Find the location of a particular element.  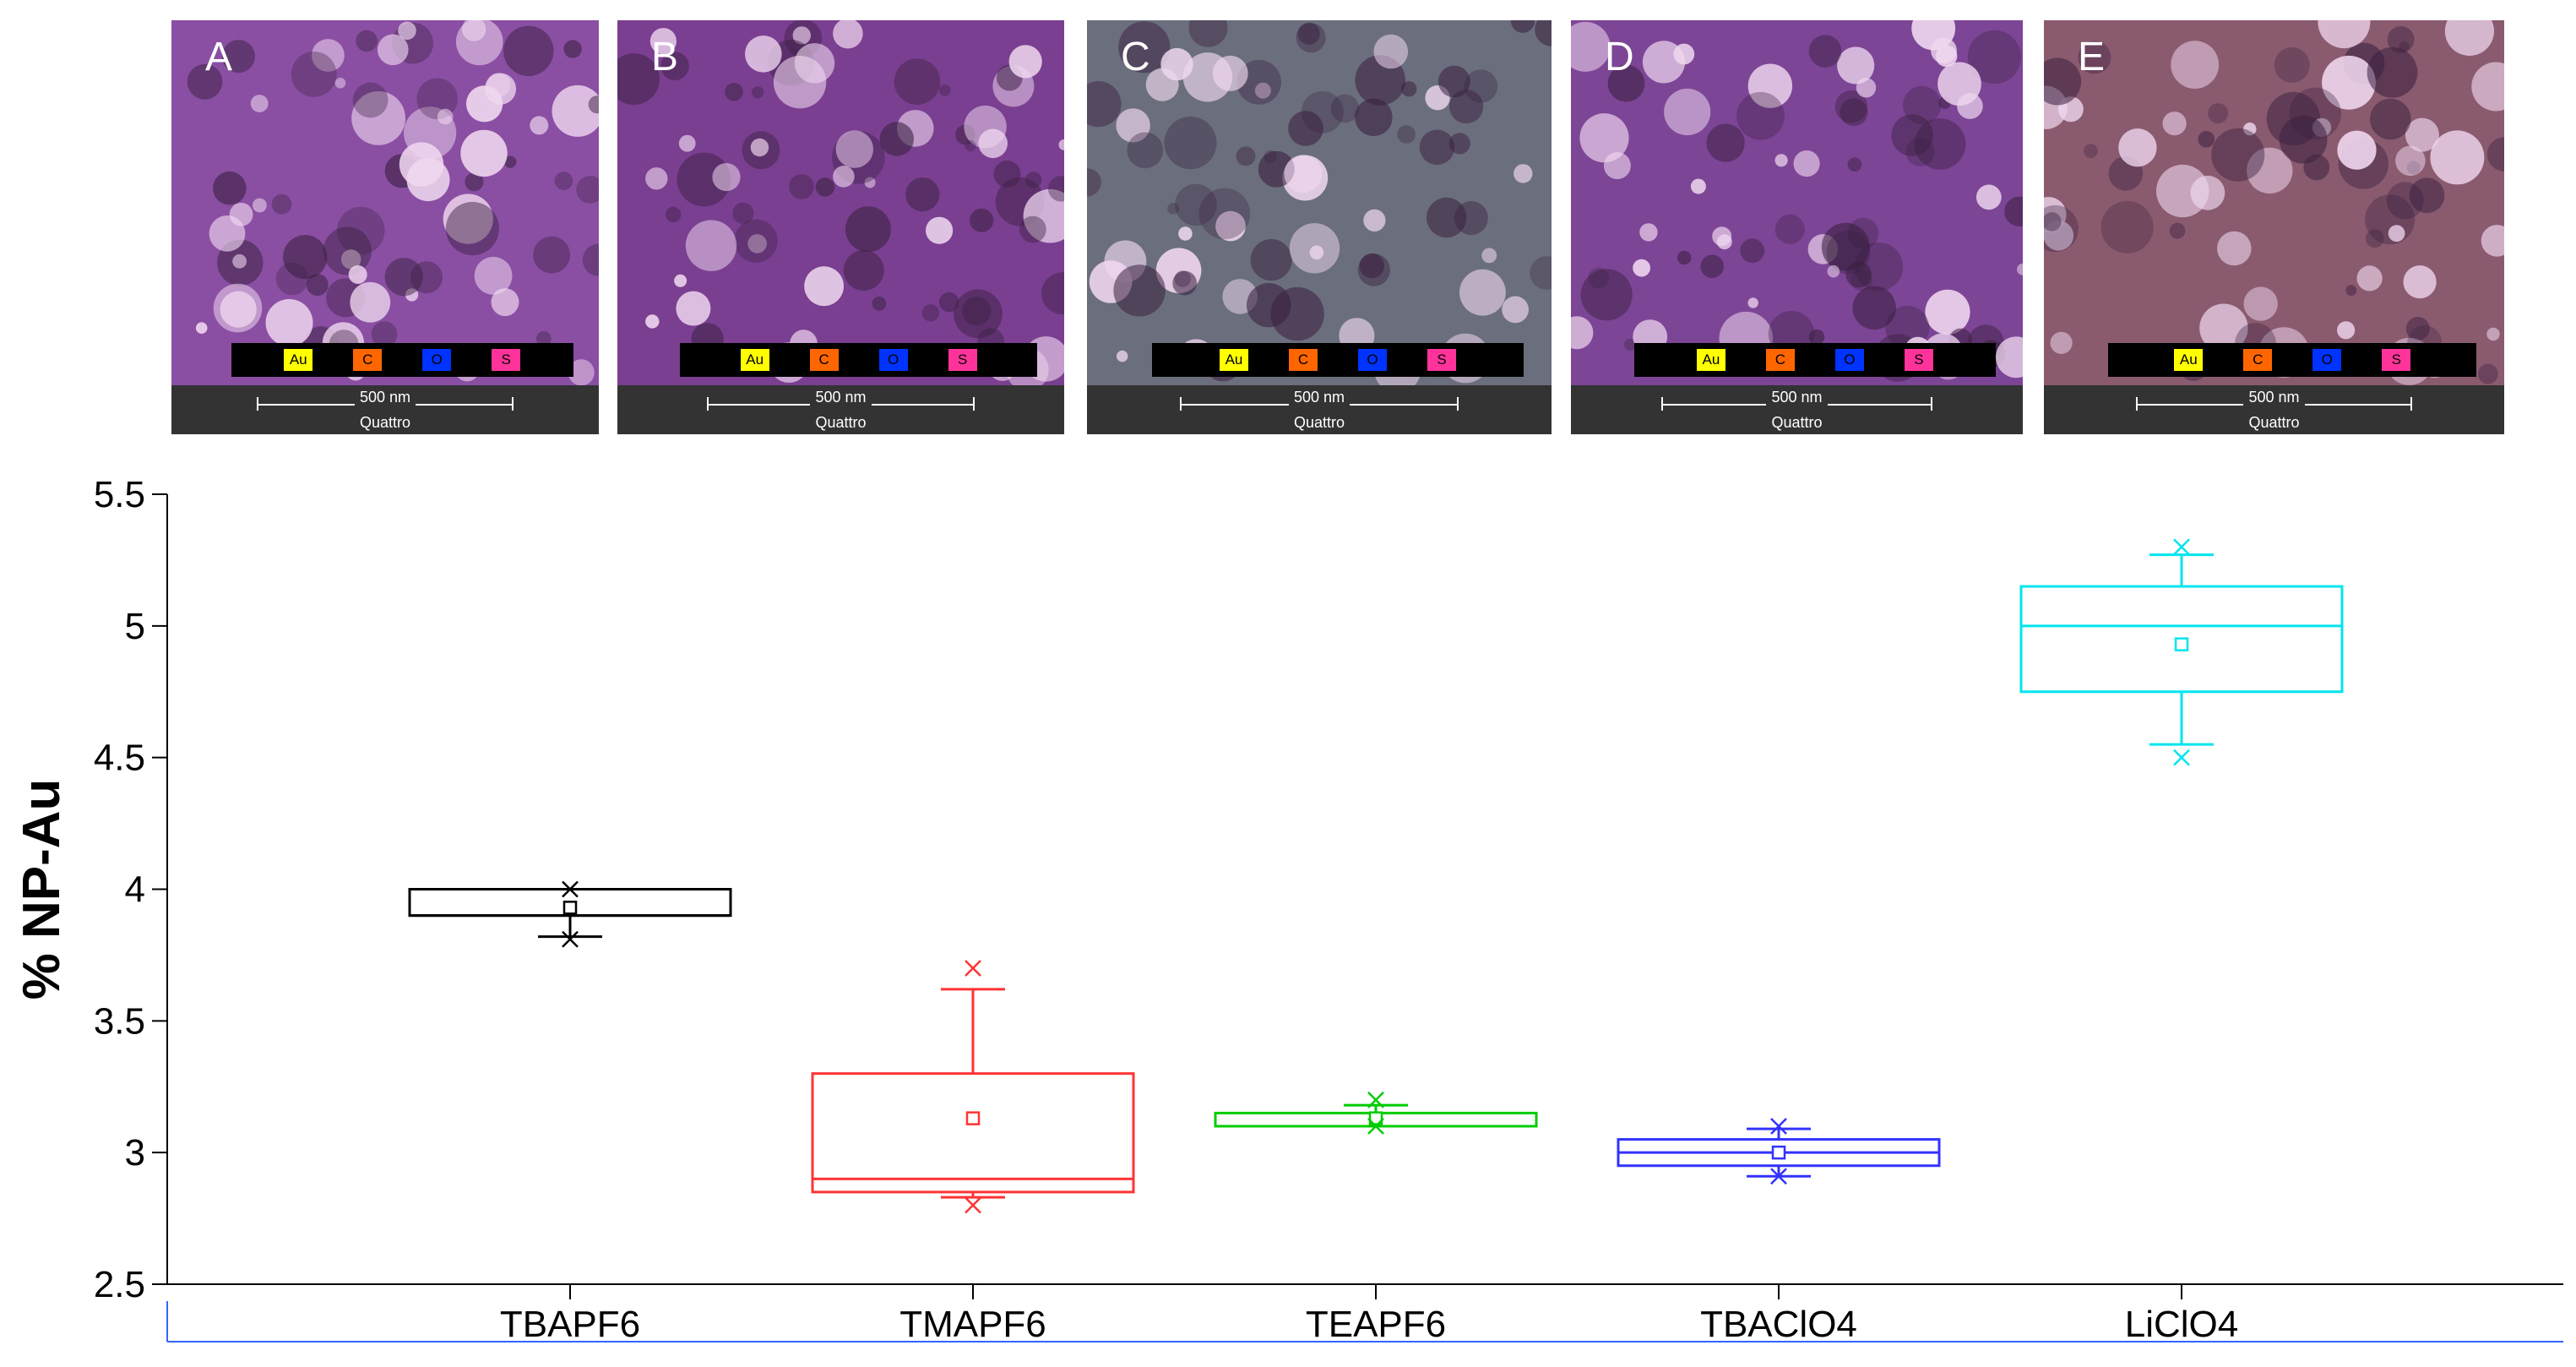

y-tick-label: 4 is located at coordinates (135, 890).